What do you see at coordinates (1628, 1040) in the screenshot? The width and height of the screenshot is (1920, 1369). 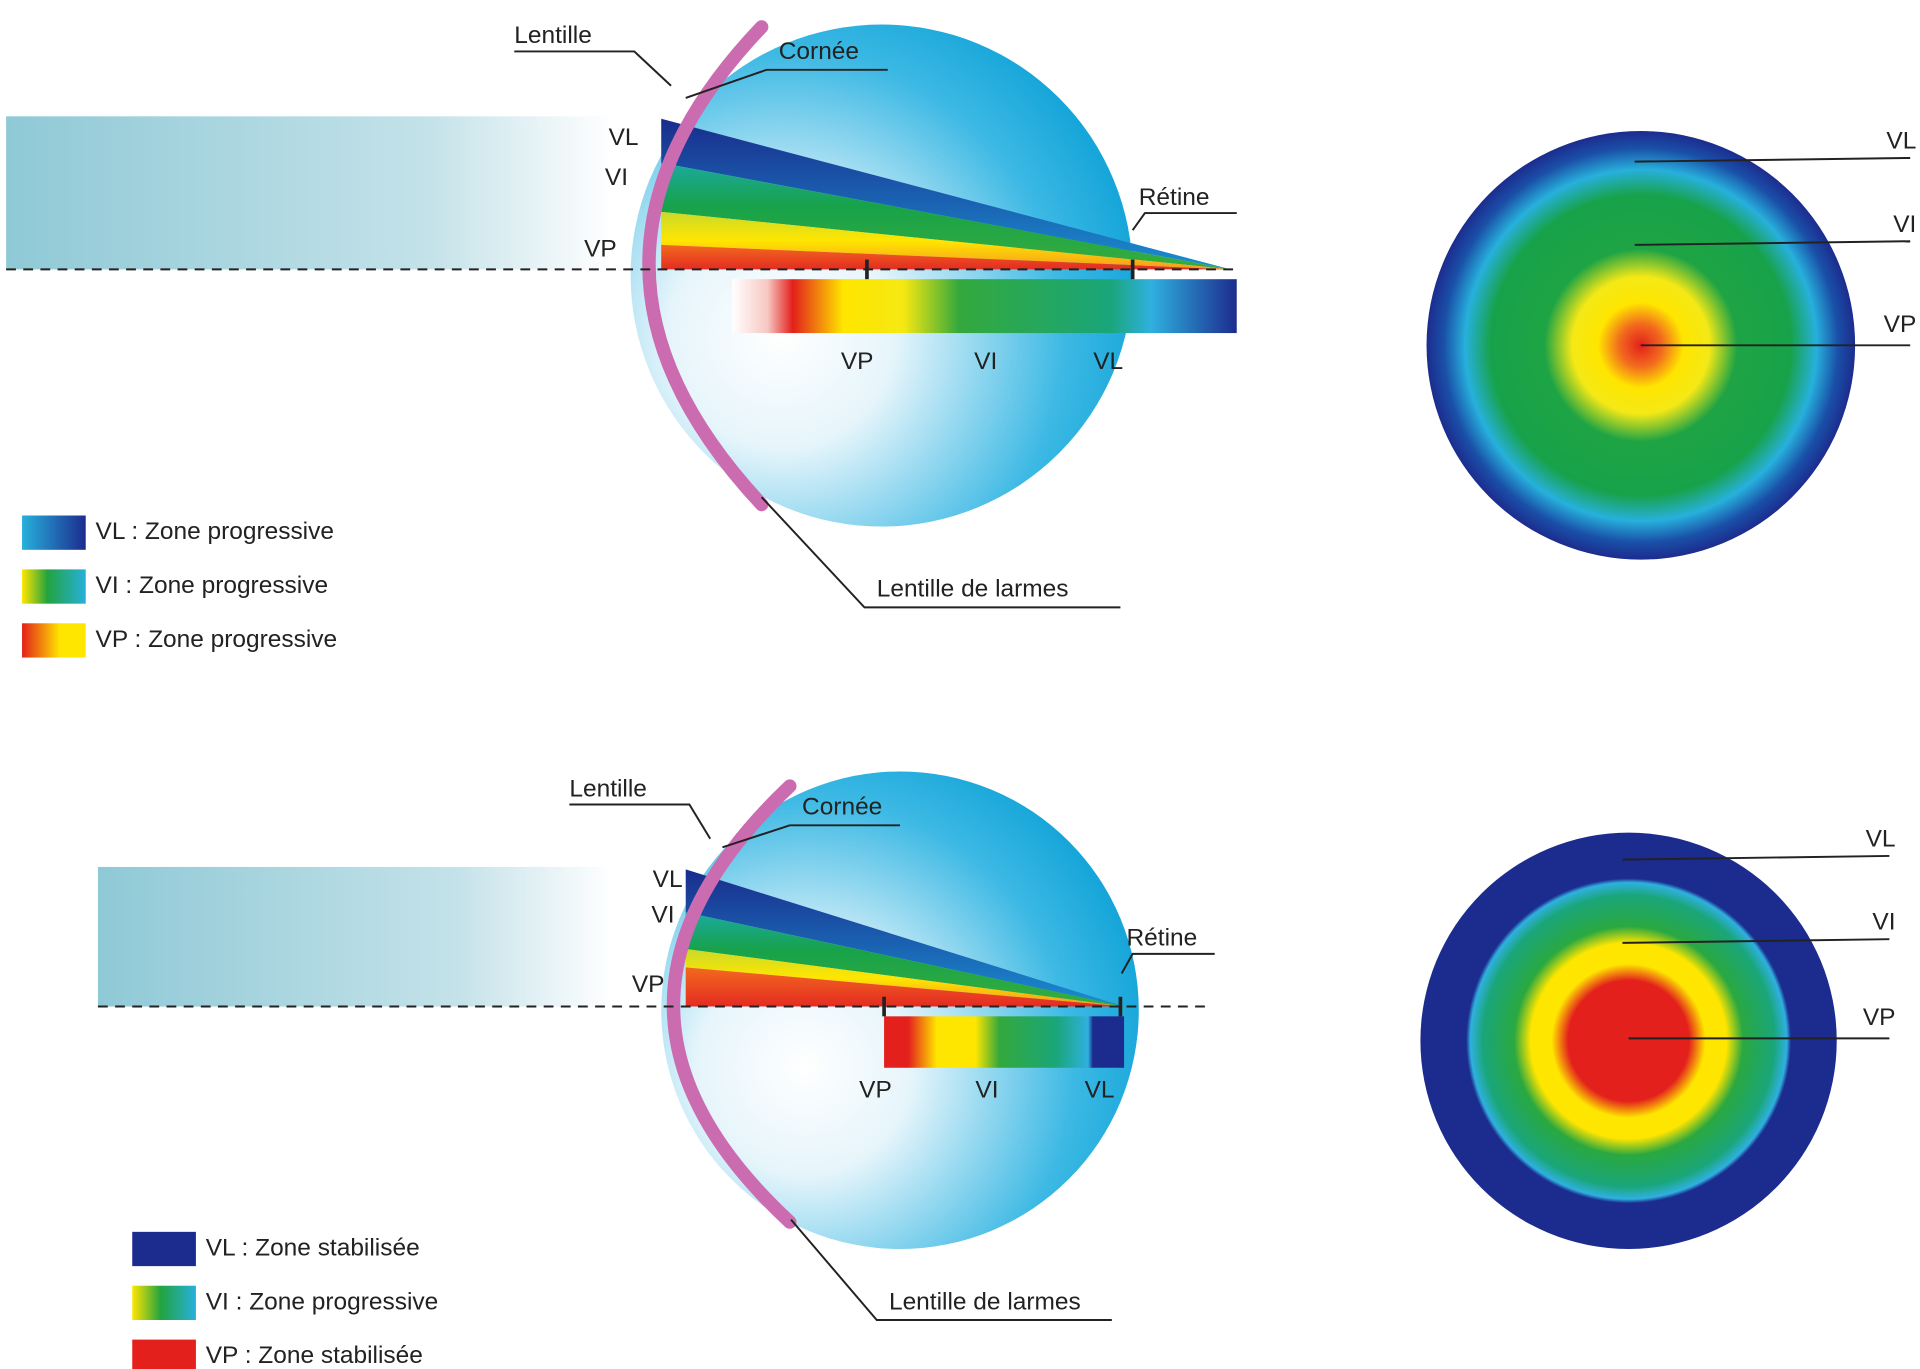 I see `target` at bounding box center [1628, 1040].